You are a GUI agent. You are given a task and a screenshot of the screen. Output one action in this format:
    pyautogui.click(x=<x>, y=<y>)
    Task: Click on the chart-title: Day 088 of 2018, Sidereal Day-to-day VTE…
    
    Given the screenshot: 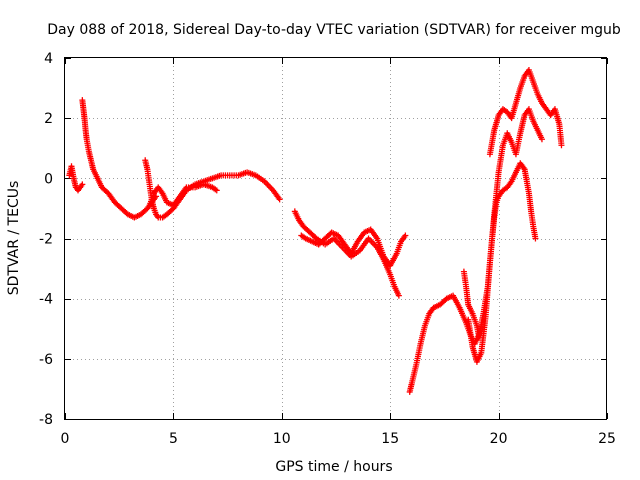 What is the action you would take?
    pyautogui.click(x=334, y=30)
    